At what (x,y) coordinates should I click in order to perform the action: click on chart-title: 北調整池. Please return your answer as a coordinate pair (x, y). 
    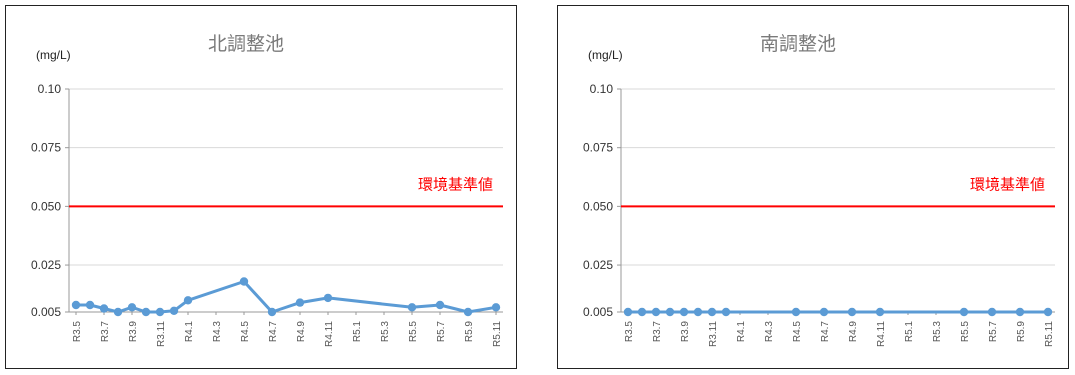
    Looking at the image, I should click on (246, 44).